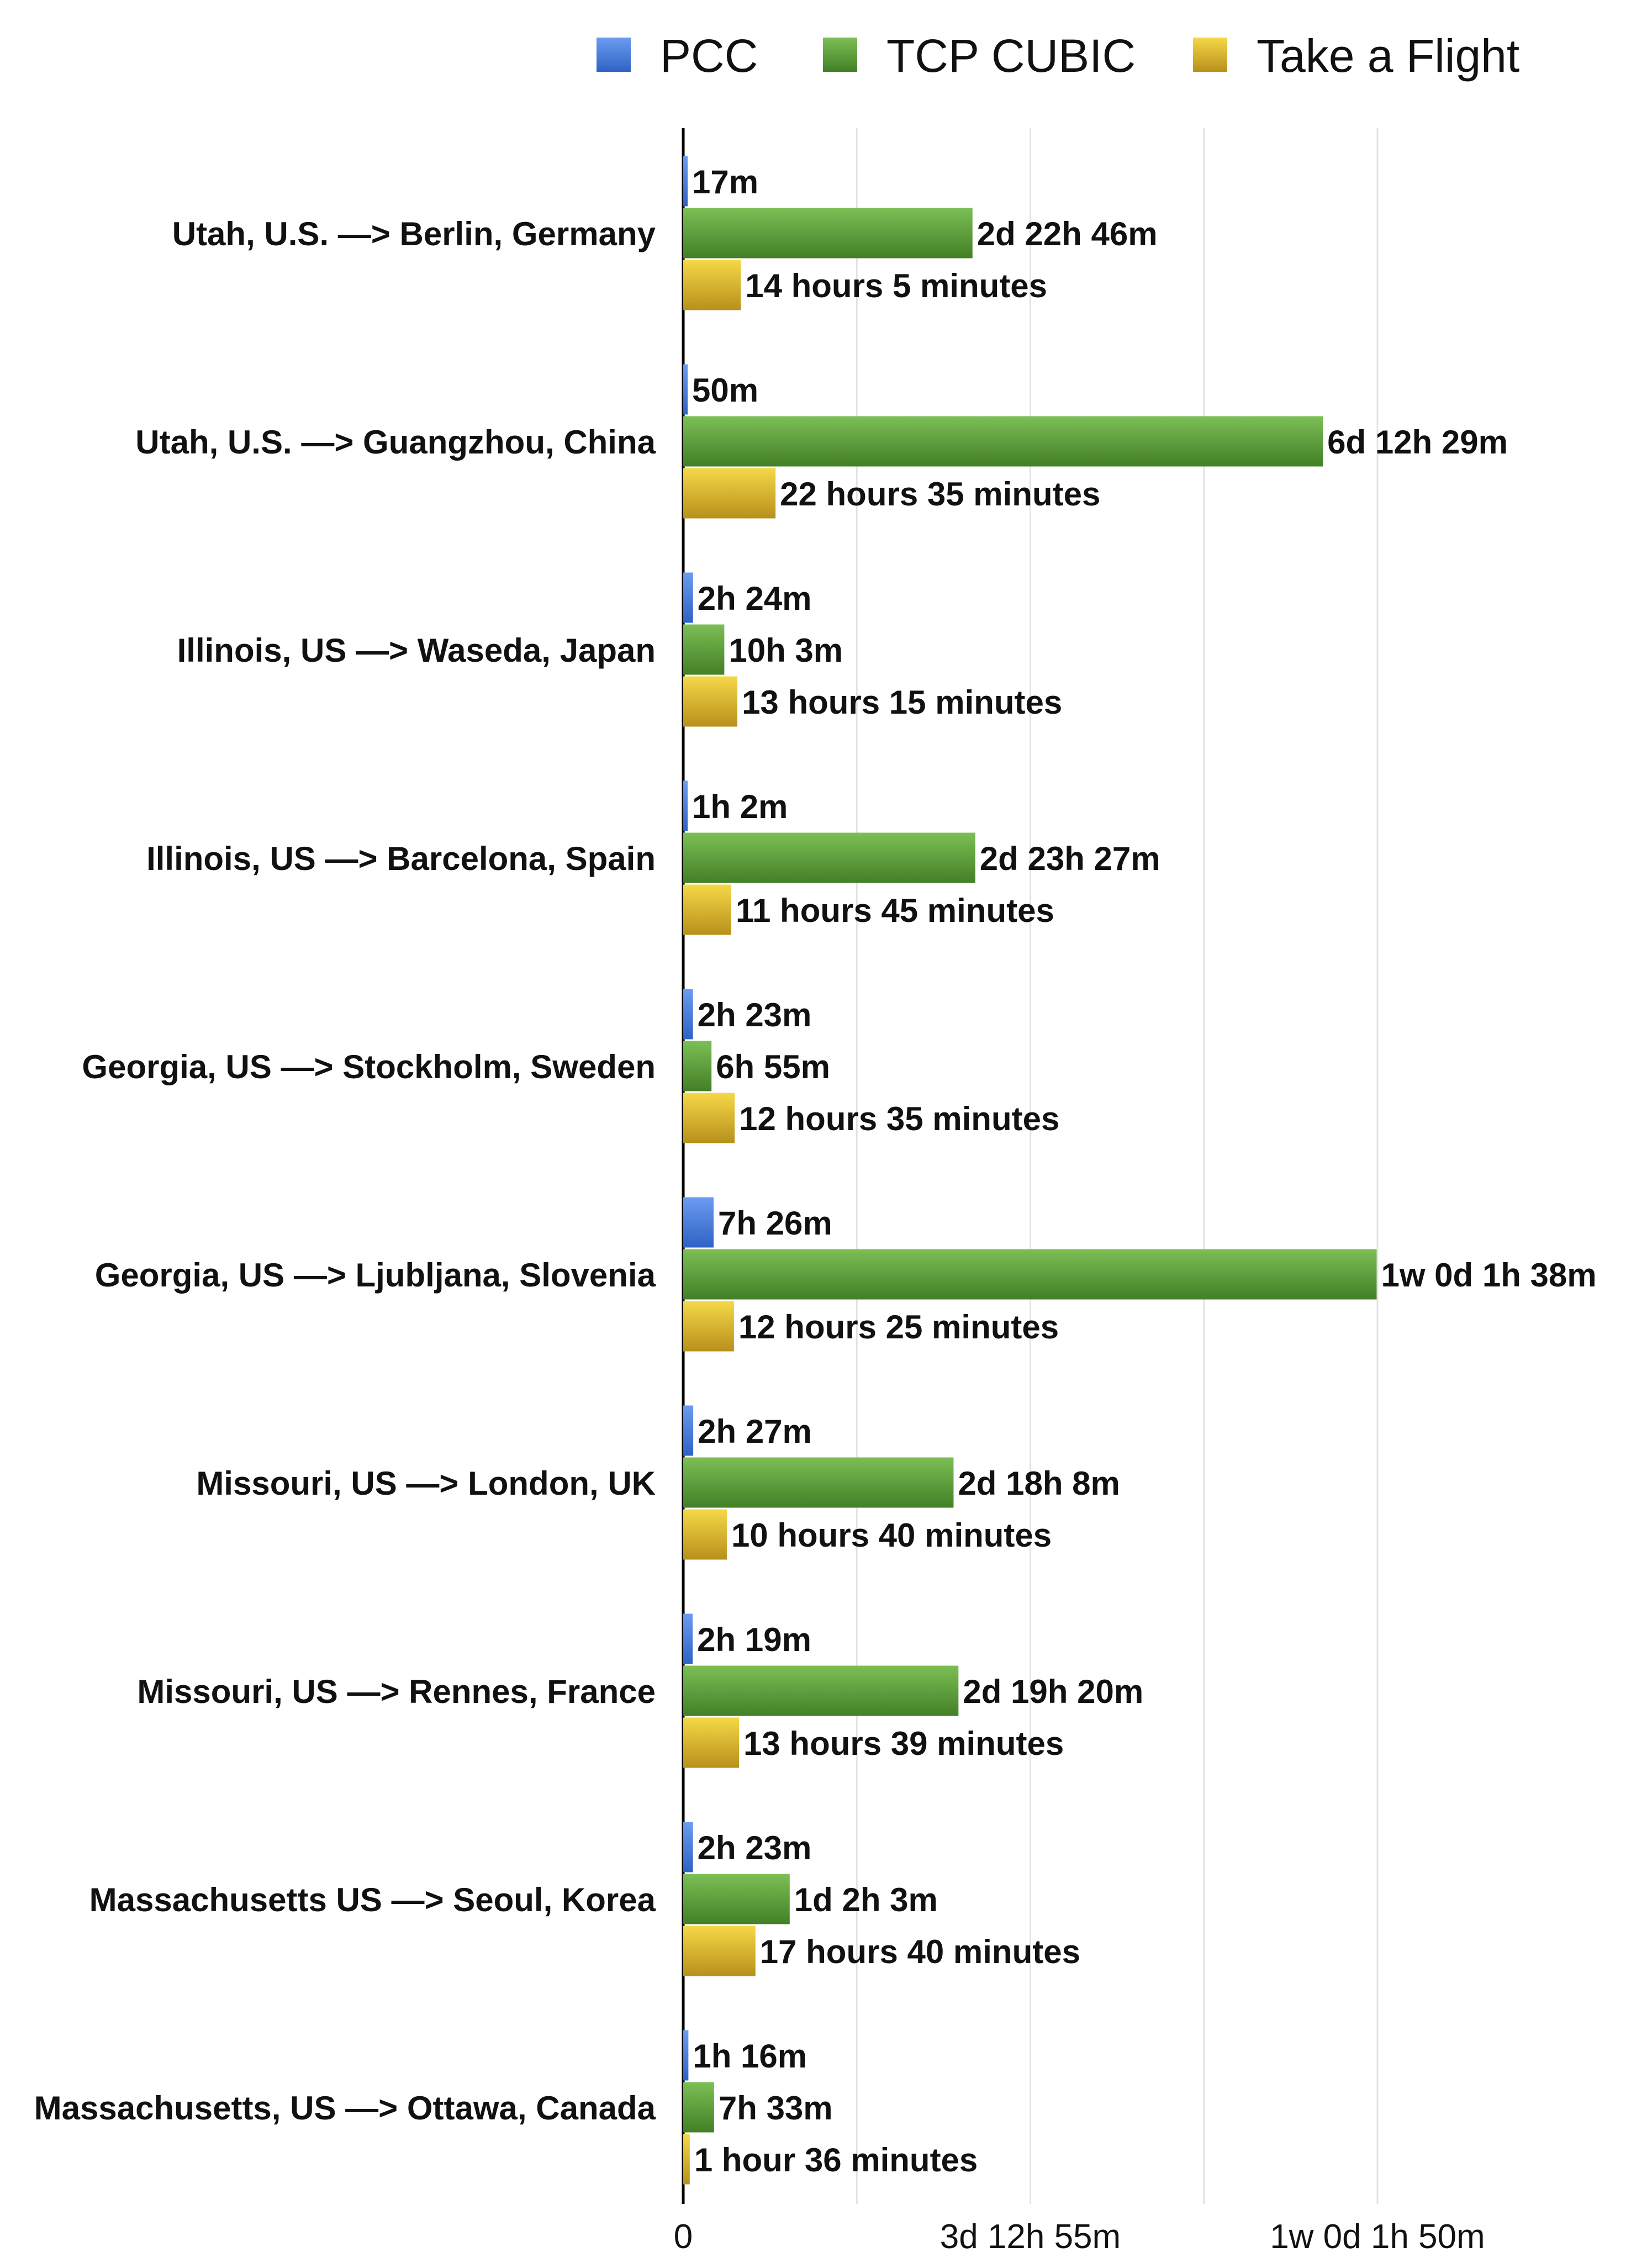  I want to click on data-label: 1d 2h 3m, so click(866, 1899).